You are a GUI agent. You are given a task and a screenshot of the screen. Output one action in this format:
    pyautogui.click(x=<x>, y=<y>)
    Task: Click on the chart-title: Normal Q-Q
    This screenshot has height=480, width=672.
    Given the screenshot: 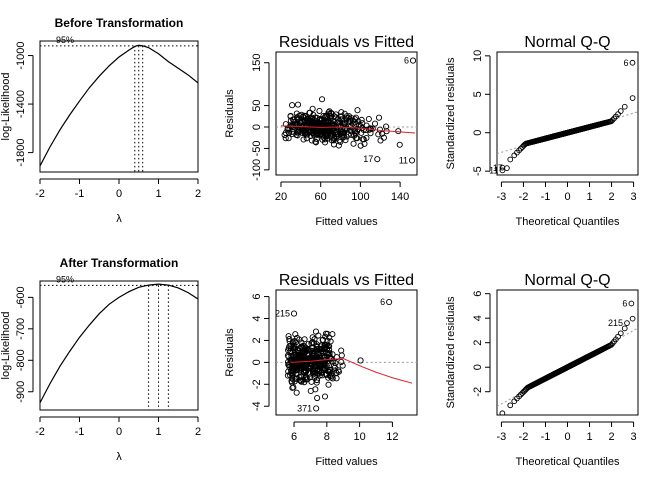 What is the action you would take?
    pyautogui.click(x=567, y=280)
    